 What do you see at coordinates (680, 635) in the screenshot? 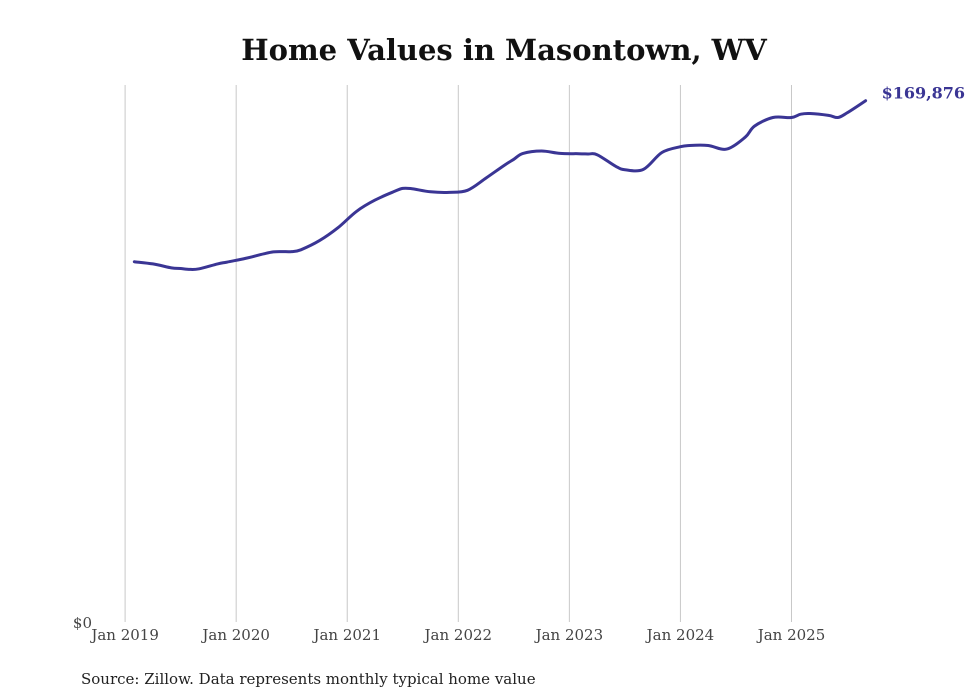
I see `x-tick-label-2024: Jan 2024` at bounding box center [680, 635].